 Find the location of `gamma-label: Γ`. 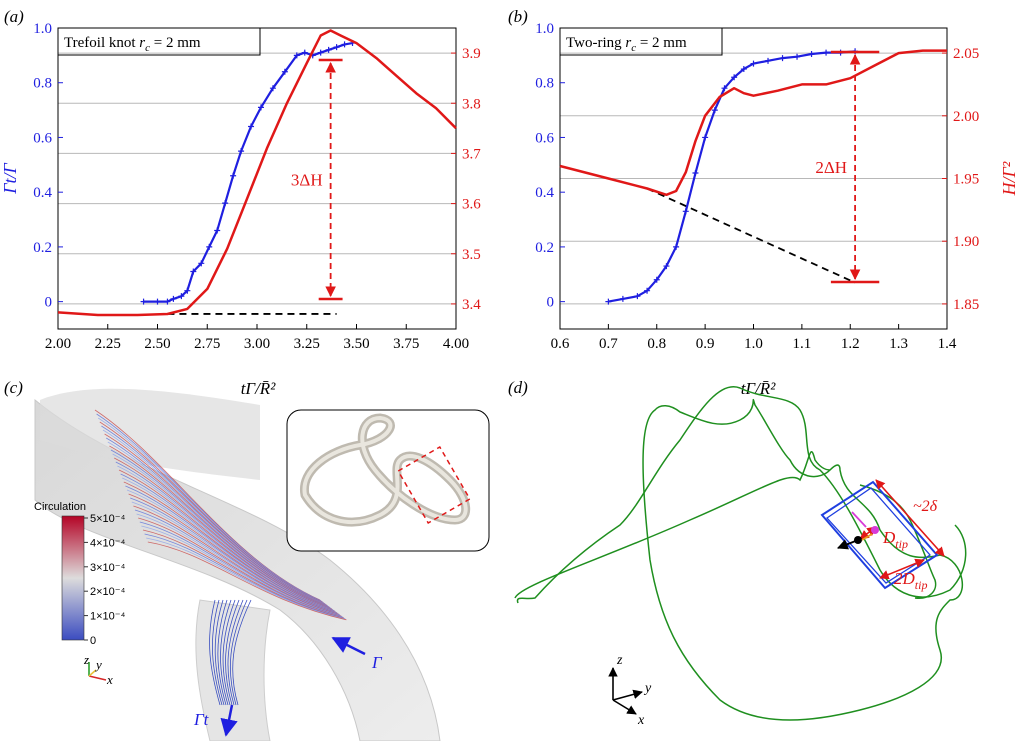

gamma-label: Γ is located at coordinates (377, 662).